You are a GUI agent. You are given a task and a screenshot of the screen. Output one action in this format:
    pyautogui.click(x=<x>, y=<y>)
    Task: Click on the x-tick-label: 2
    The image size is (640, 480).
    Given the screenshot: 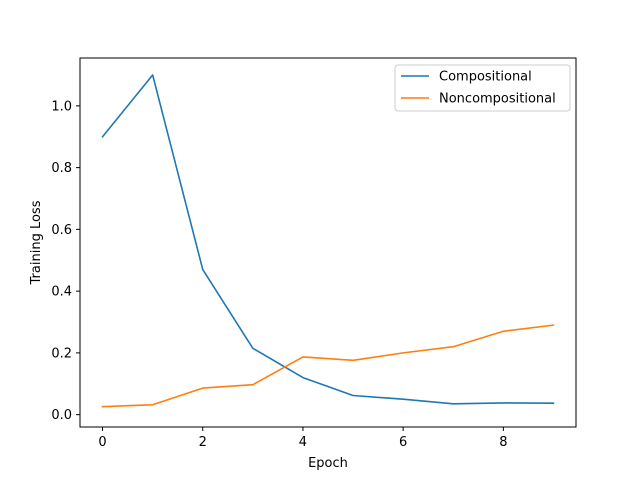 What is the action you would take?
    pyautogui.click(x=203, y=442)
    